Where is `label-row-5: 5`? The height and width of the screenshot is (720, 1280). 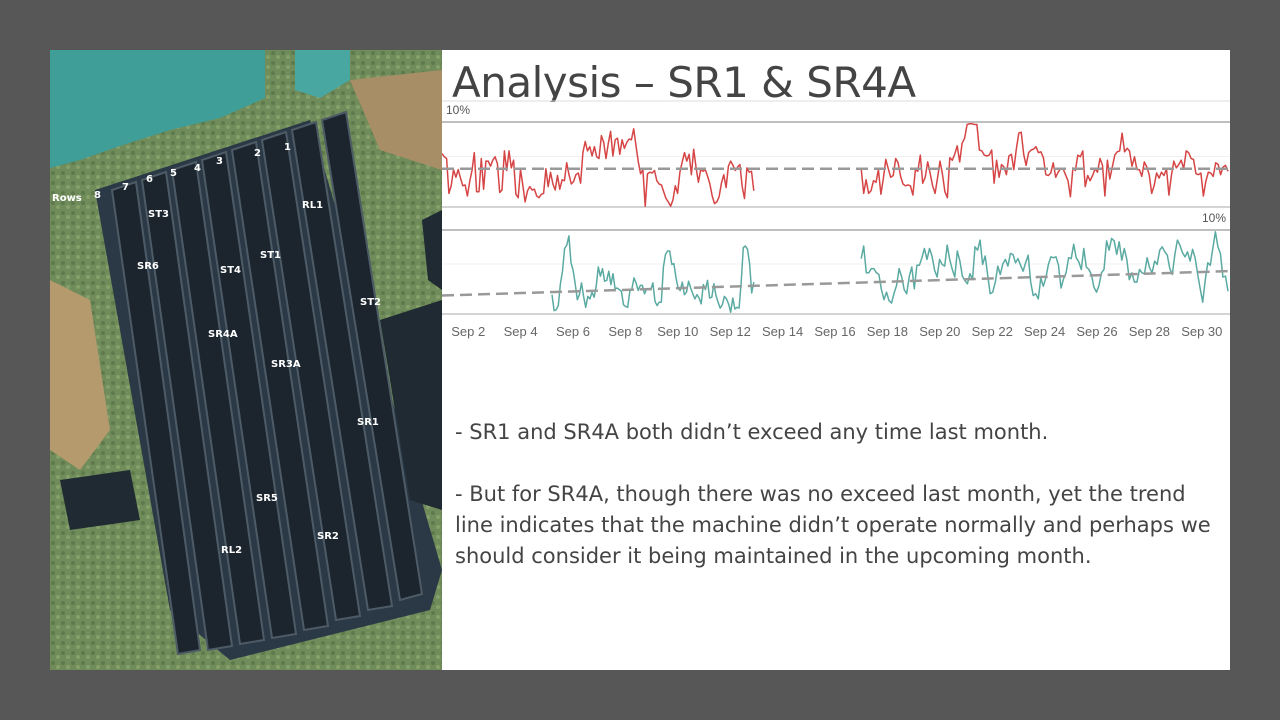 label-row-5: 5 is located at coordinates (173, 173).